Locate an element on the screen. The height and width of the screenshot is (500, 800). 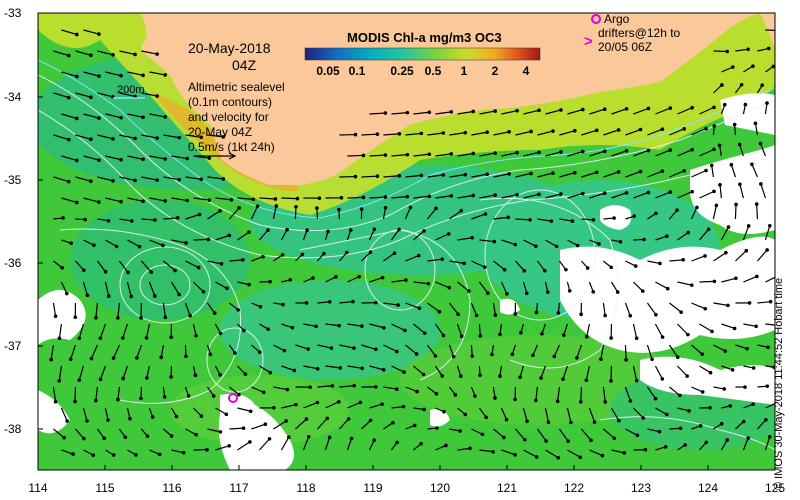
velocity-scale-arrow is located at coordinates (216, 156).